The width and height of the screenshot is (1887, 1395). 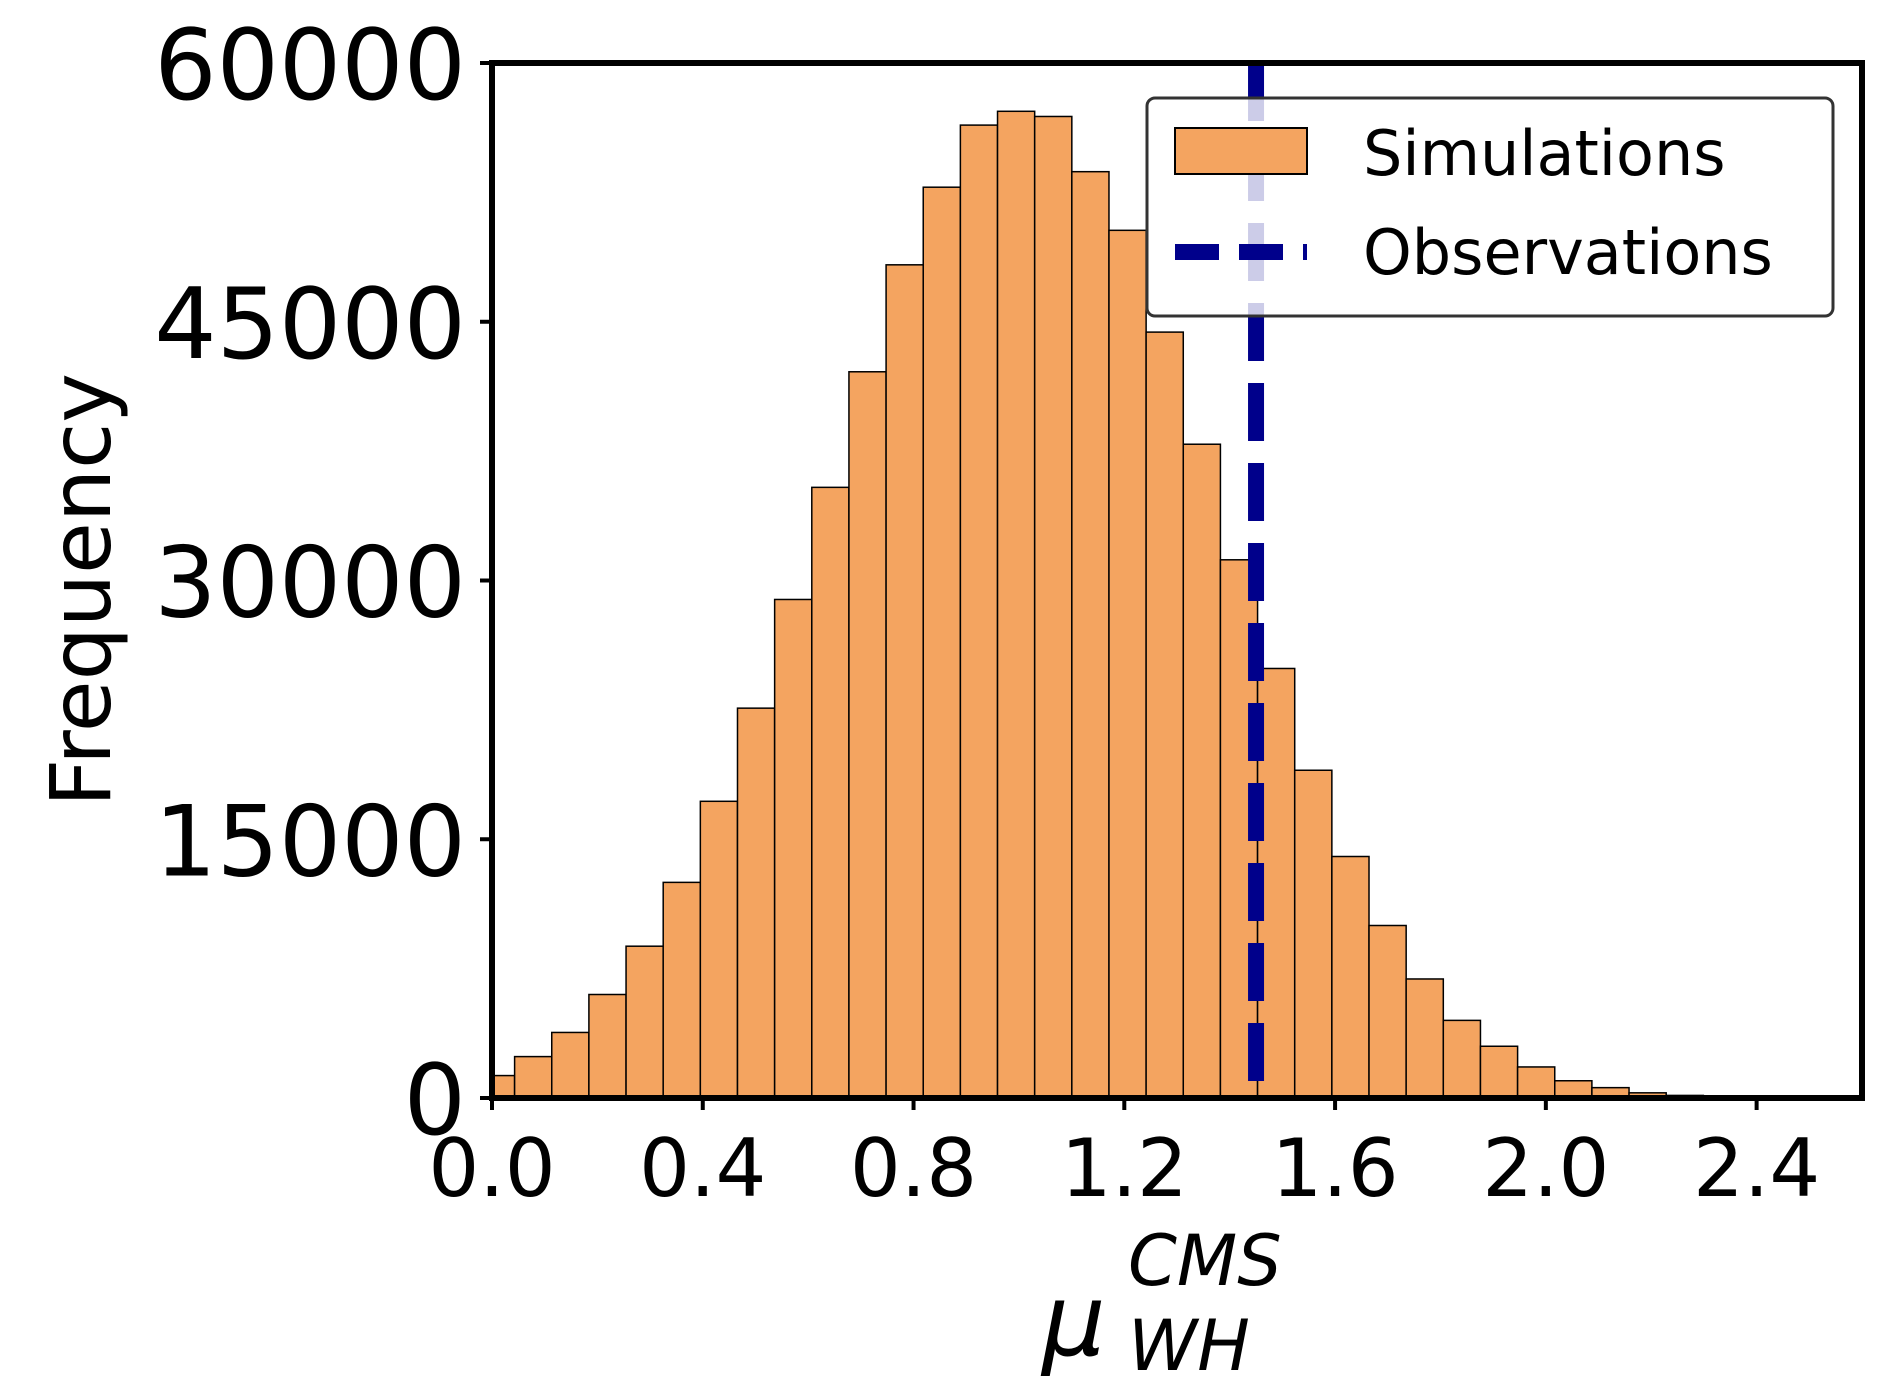 I want to click on x-axis-label: μ CMS WH, so click(x=1163, y=1303).